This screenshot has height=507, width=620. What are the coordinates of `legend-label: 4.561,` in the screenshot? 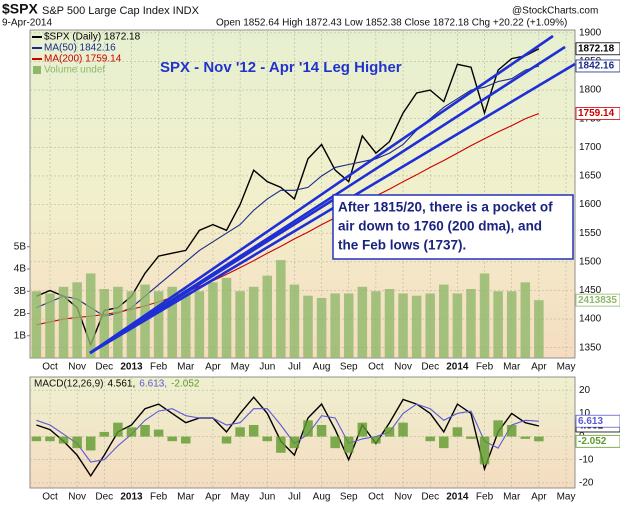 It's located at (121, 384).